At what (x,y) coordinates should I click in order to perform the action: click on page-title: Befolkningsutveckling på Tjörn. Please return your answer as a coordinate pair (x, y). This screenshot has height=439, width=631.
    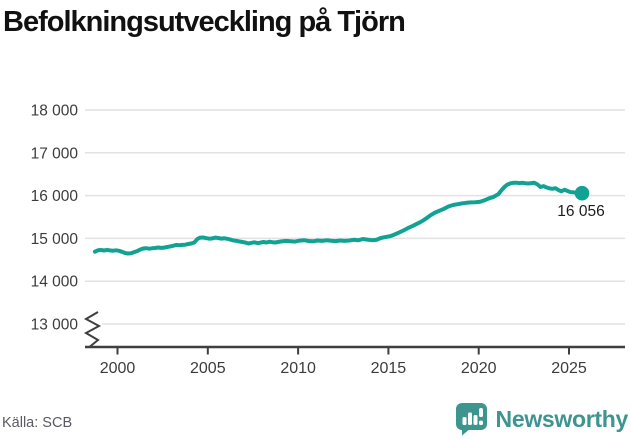
    Looking at the image, I should click on (204, 22).